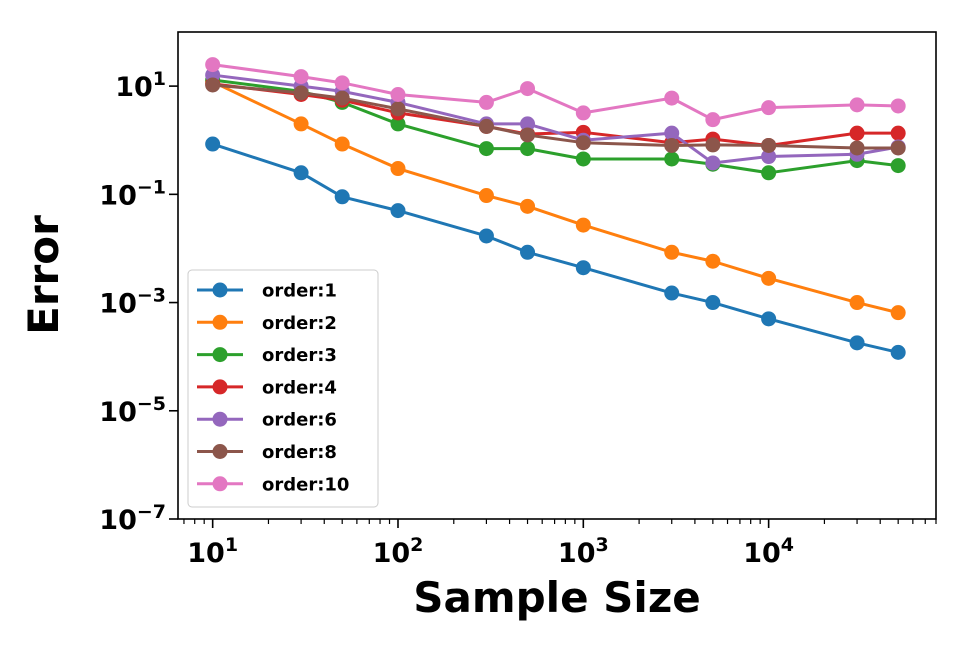  What do you see at coordinates (601, 545) in the screenshot?
I see `x-tick-exponent: 3` at bounding box center [601, 545].